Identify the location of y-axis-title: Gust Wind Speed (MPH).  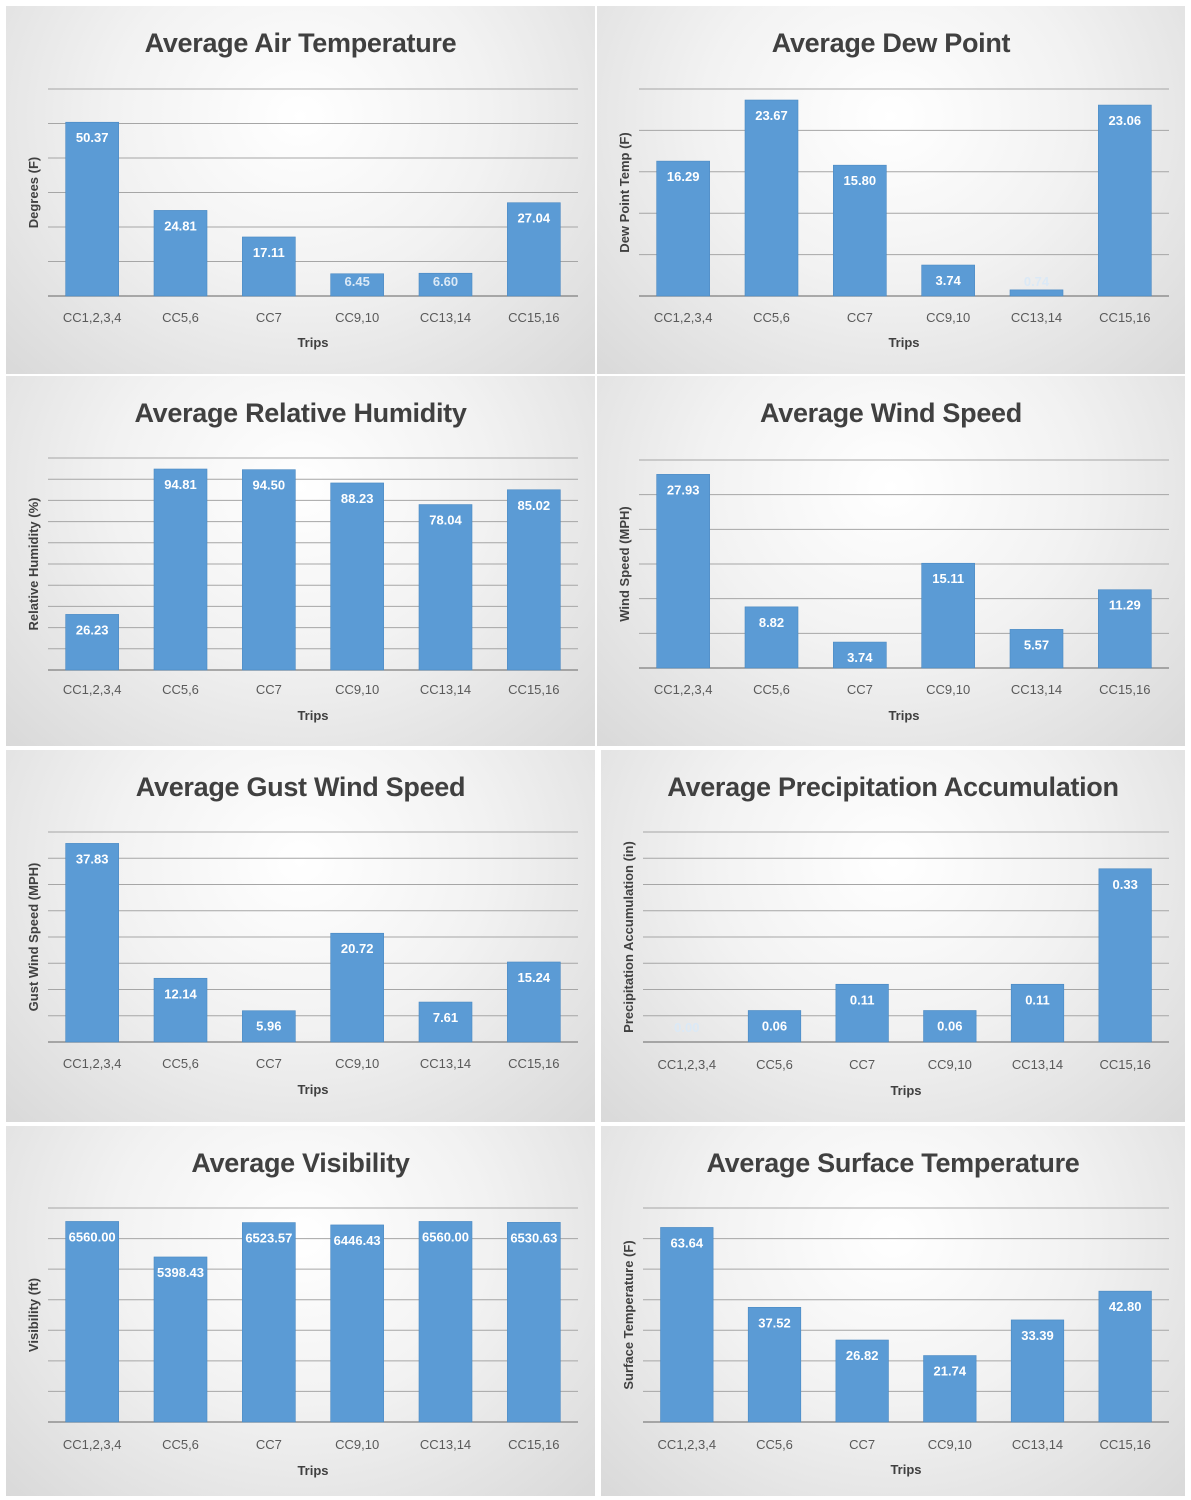
(33, 937).